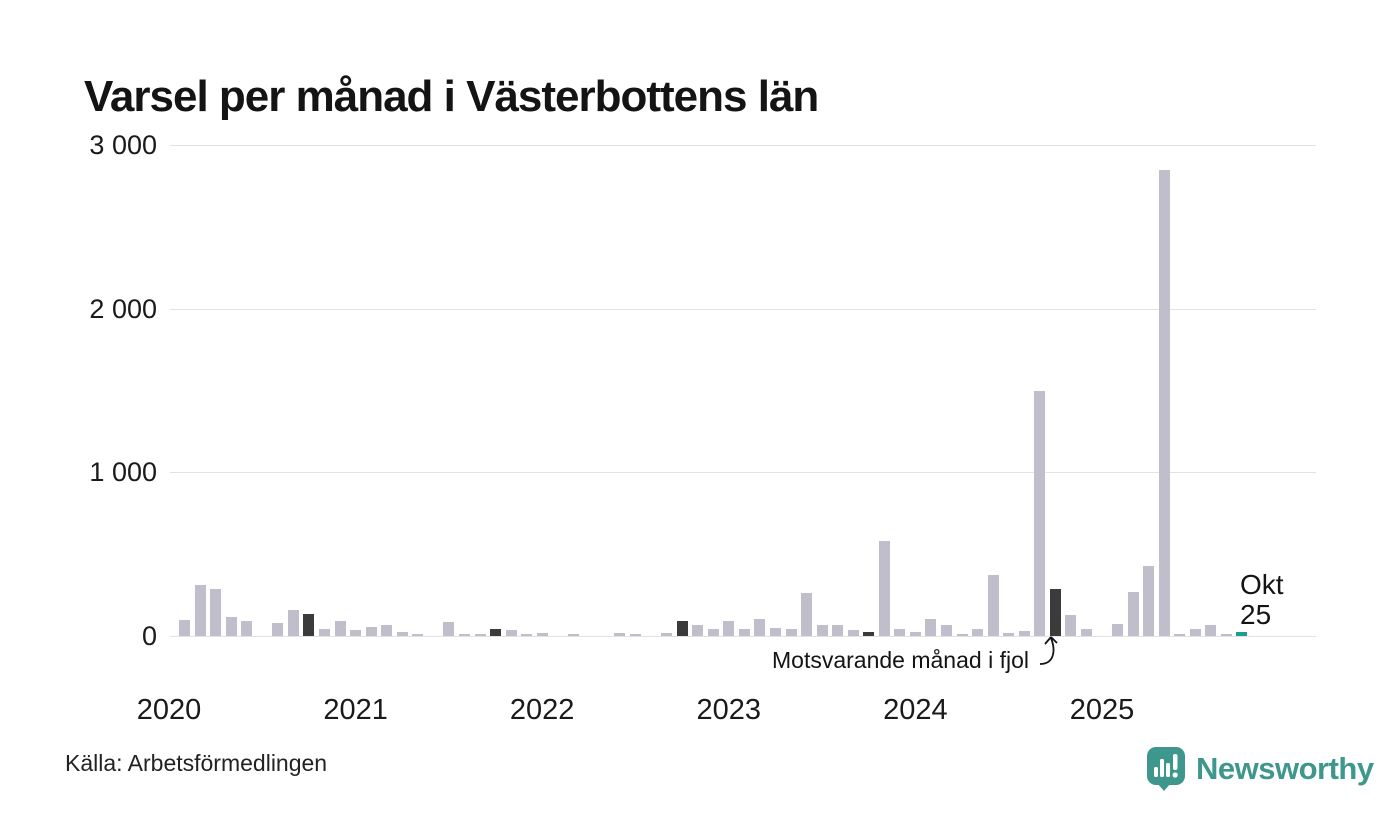 The width and height of the screenshot is (1400, 840). Describe the element at coordinates (123, 472) in the screenshot. I see `y-axis-tick-label: 1 000` at that location.